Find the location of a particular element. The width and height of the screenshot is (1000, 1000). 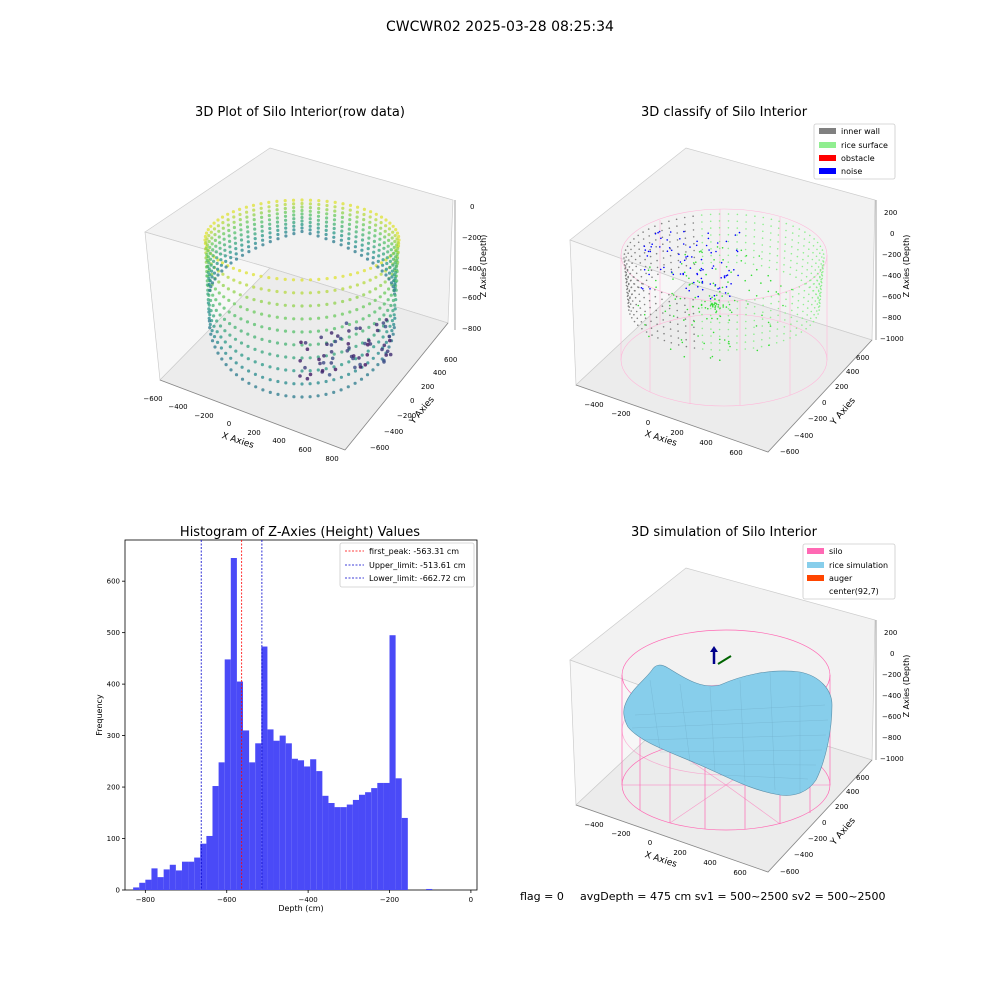

y-tick-label: 400 is located at coordinates (852, 372).